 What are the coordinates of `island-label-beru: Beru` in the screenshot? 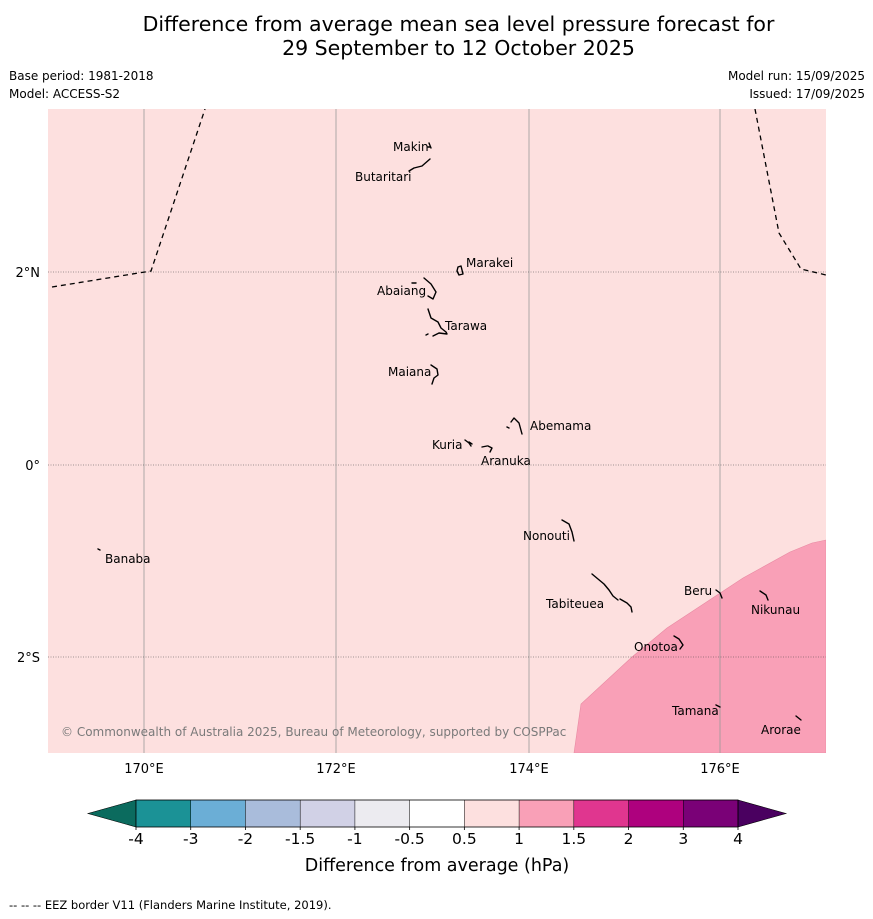 It's located at (698, 591).